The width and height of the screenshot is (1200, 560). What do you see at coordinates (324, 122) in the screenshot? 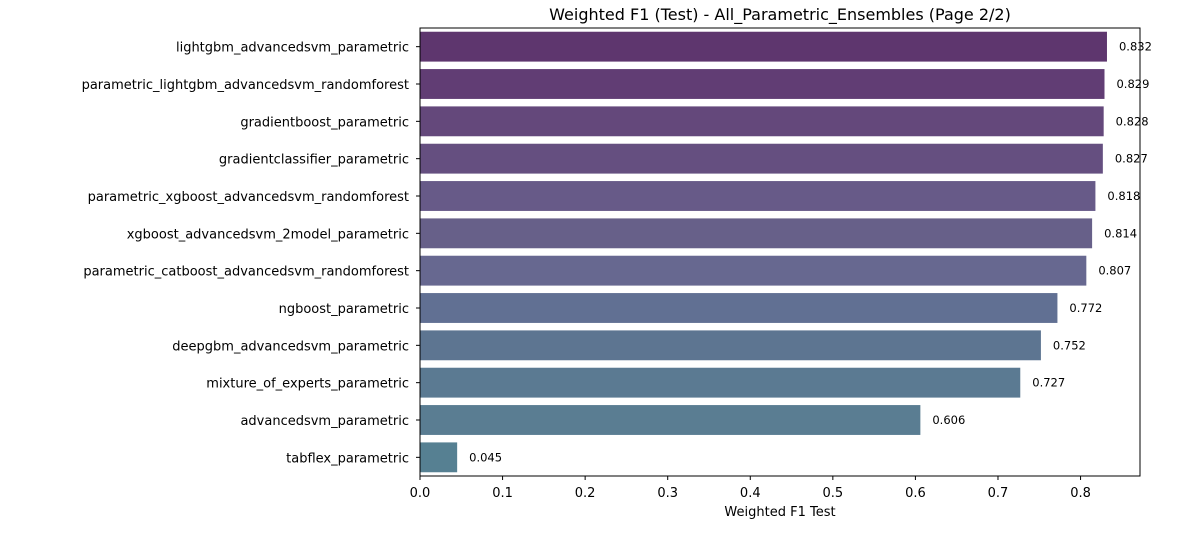
I see `category-label: gradientboost_parametric` at bounding box center [324, 122].